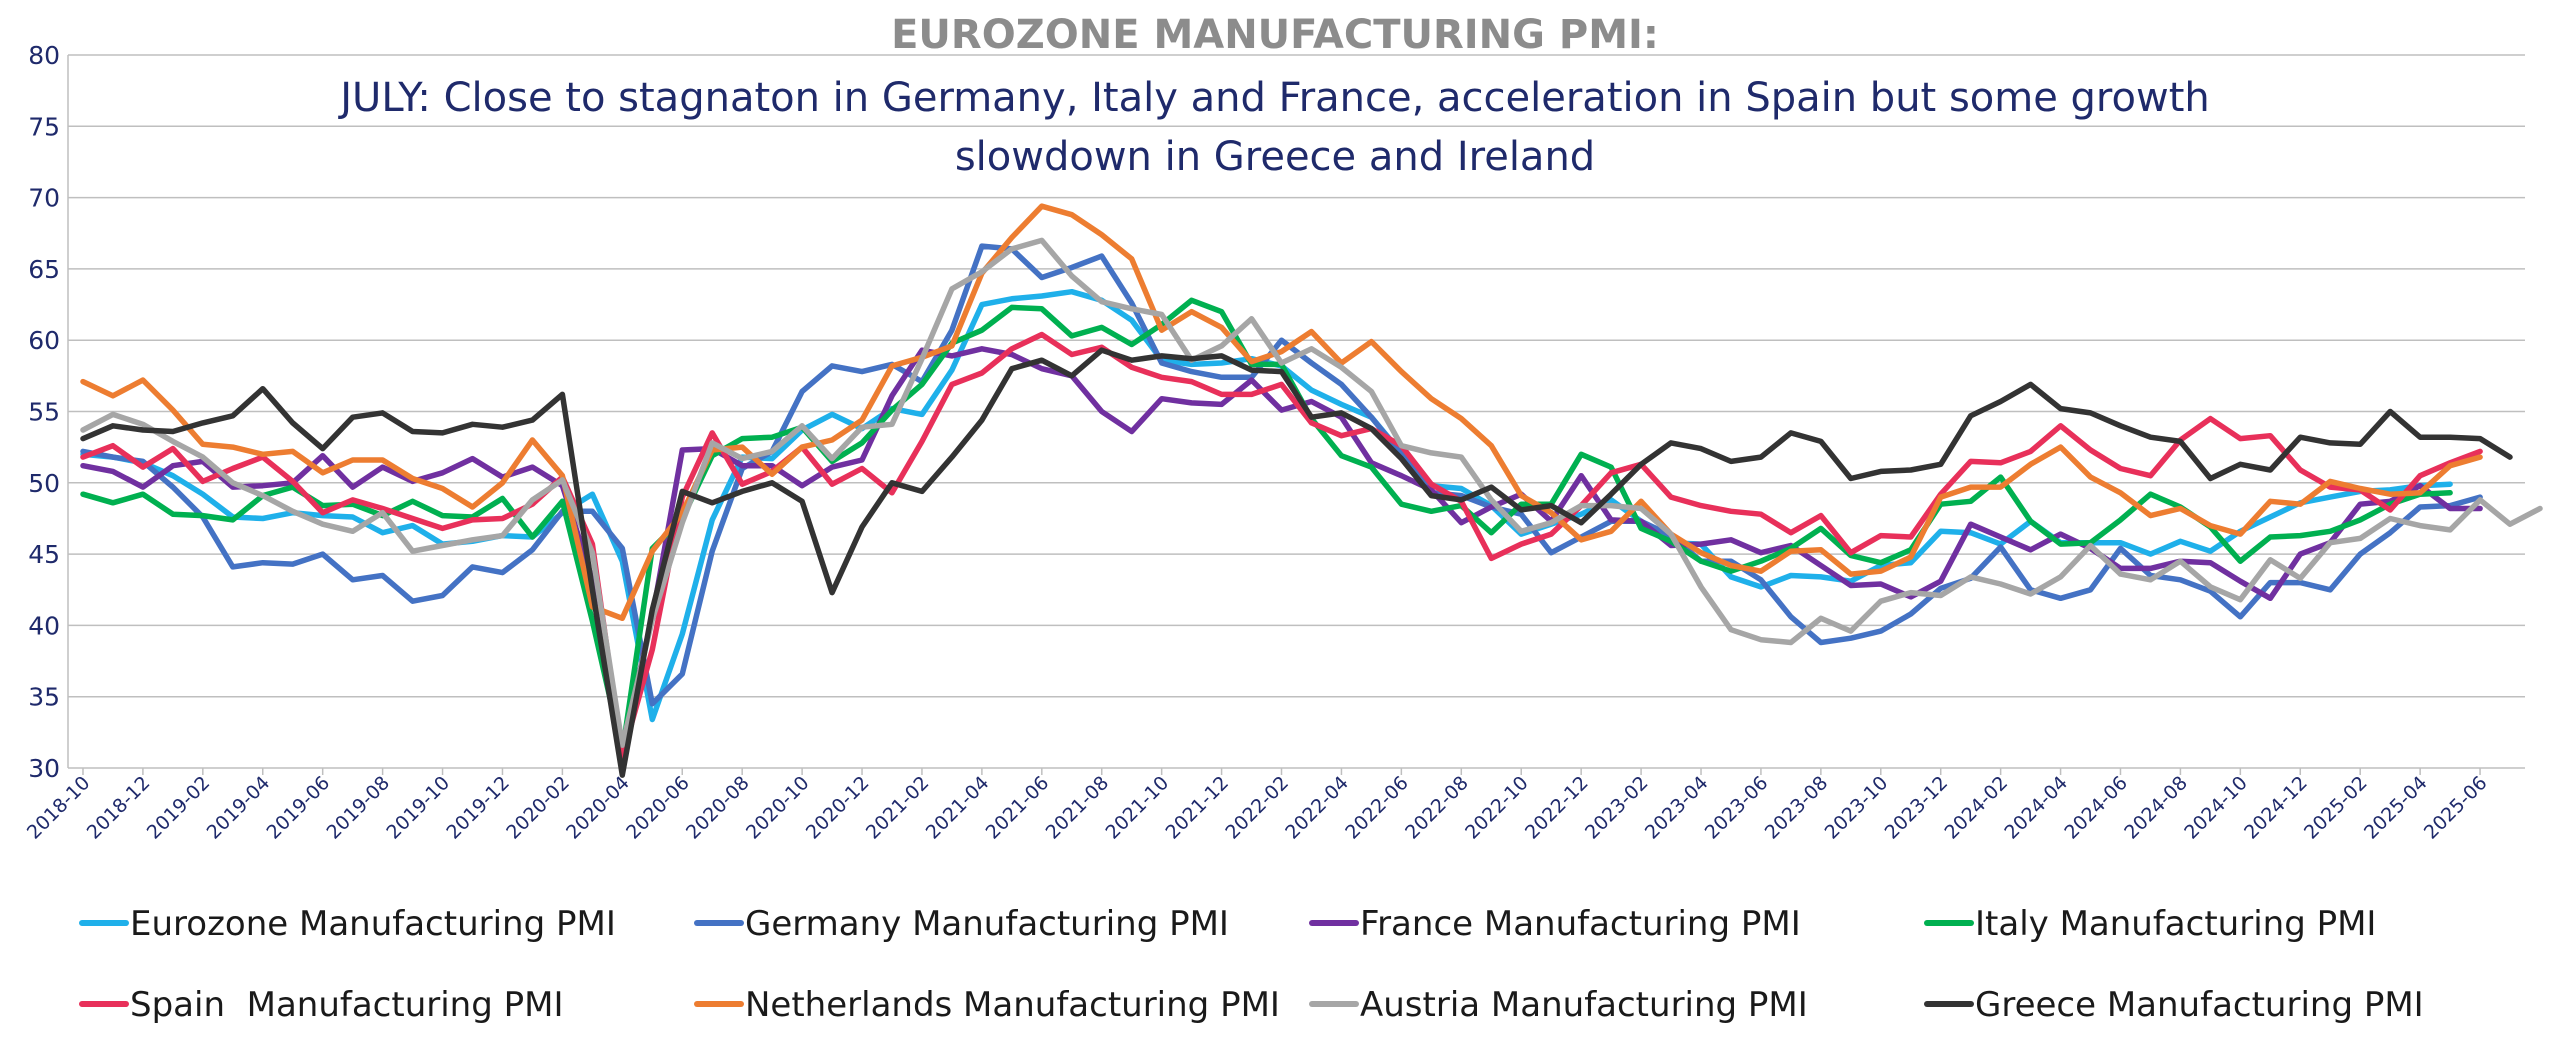 This screenshot has width=2549, height=1056. What do you see at coordinates (2456, 808) in the screenshot?
I see `x-tick-label: 2025-06` at bounding box center [2456, 808].